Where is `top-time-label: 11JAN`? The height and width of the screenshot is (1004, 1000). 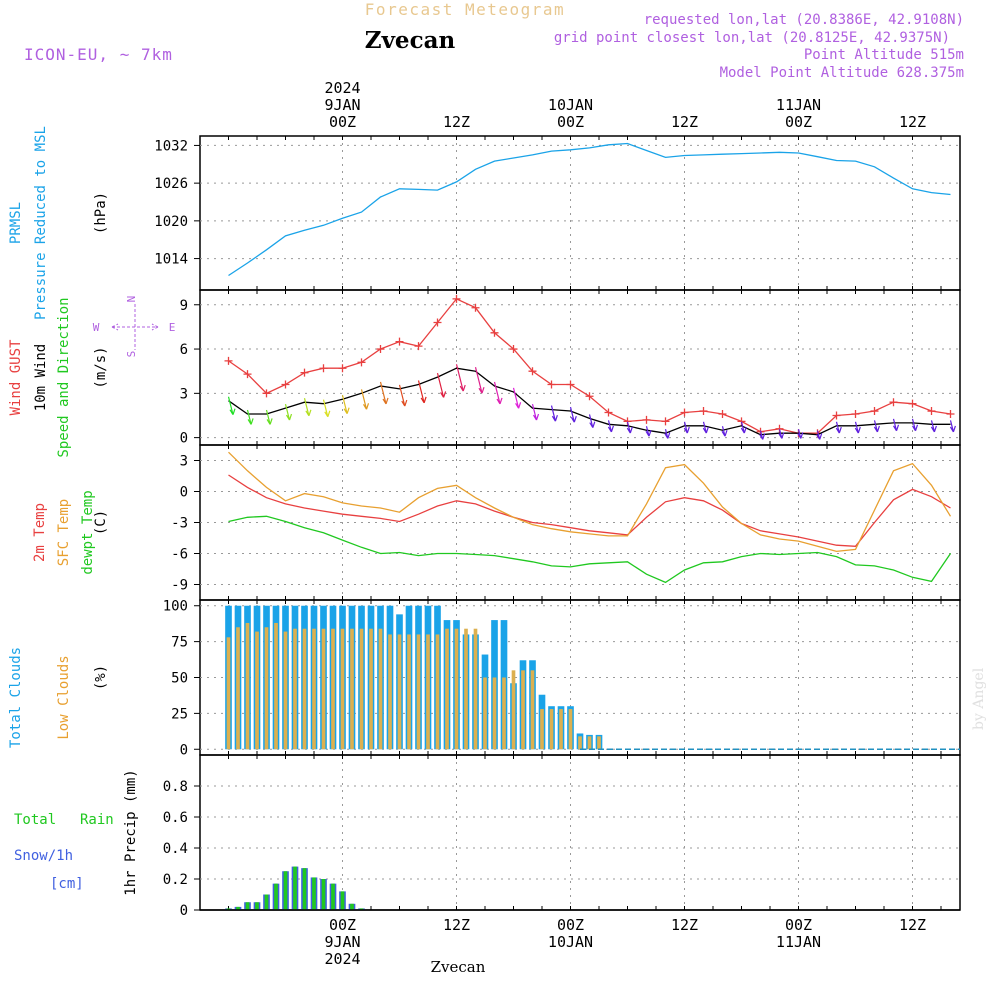
top-time-label: 11JAN is located at coordinates (798, 105).